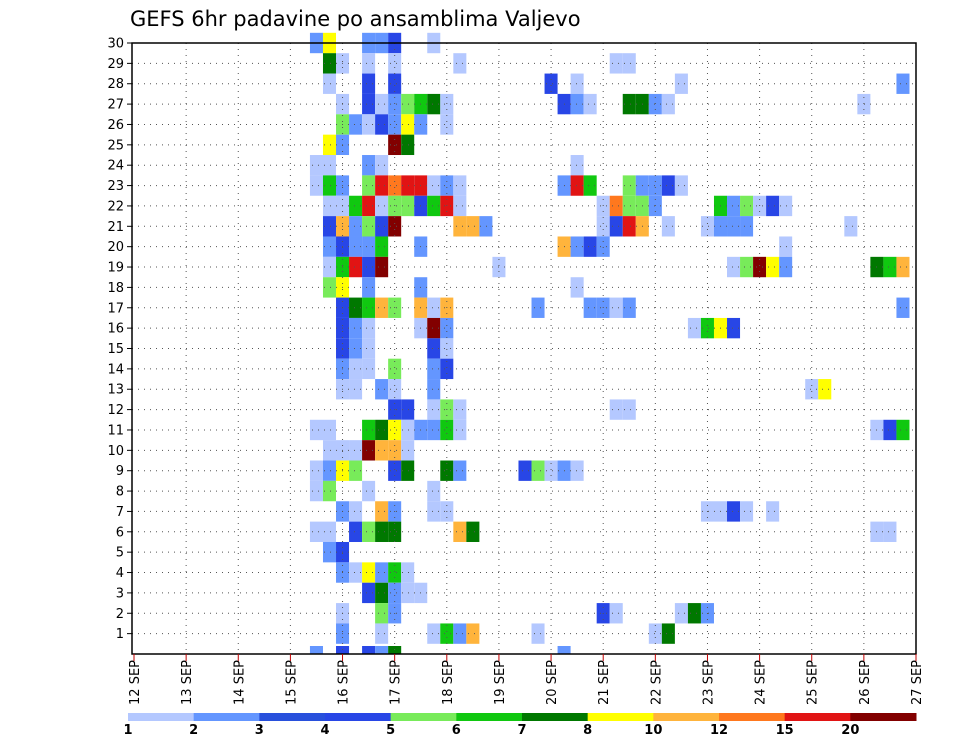  I want to click on legend-label: 7, so click(521, 730).